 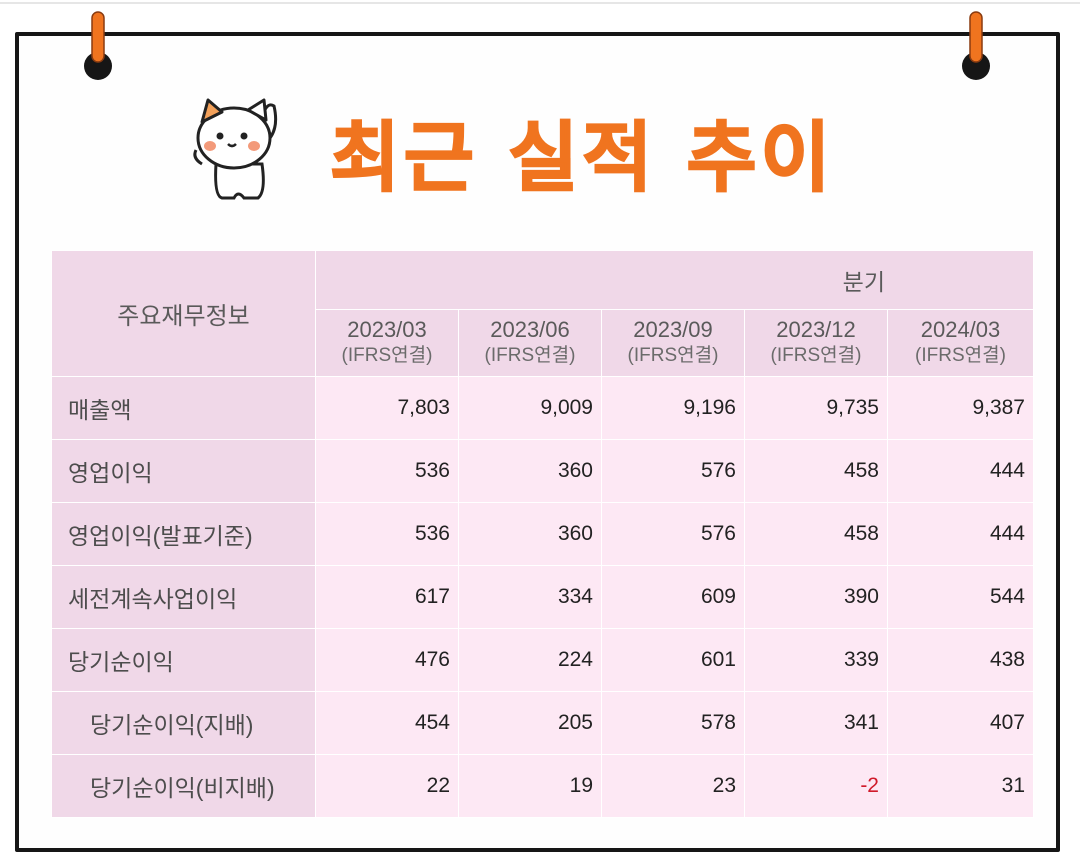 I want to click on column-header: 2023/09 (IFRS연결), so click(x=673, y=343).